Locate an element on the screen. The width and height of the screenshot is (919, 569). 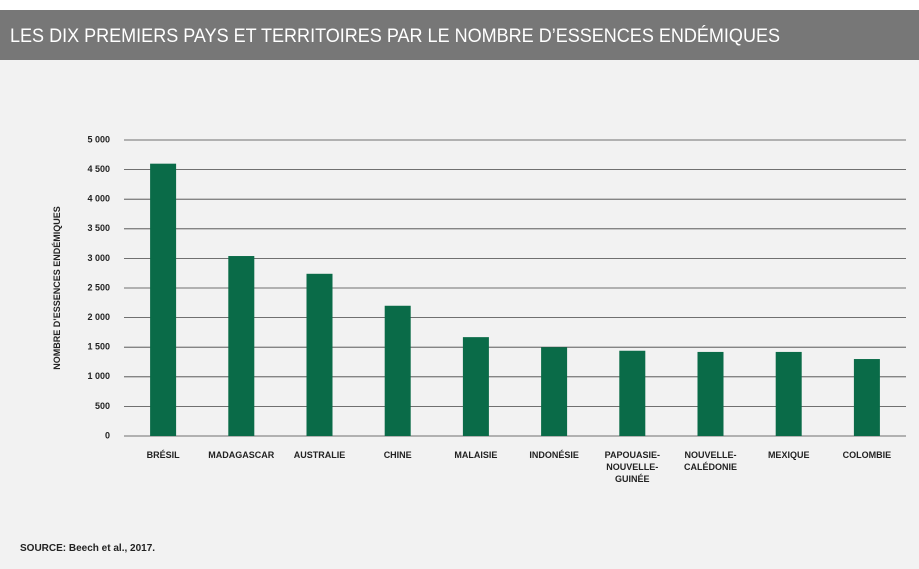
x-tick-label: INDONÉSIE is located at coordinates (554, 455).